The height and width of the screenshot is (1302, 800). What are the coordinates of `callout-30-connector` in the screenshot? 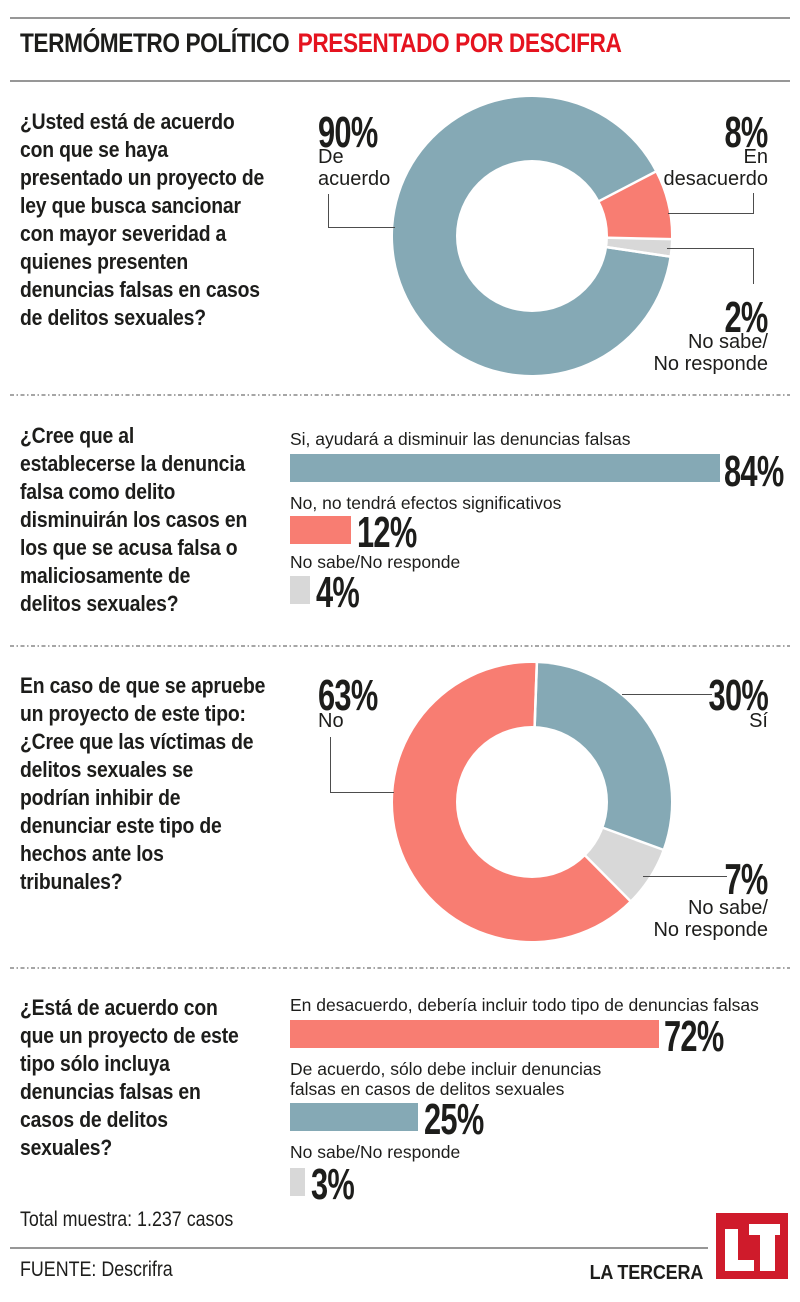 It's located at (667, 695).